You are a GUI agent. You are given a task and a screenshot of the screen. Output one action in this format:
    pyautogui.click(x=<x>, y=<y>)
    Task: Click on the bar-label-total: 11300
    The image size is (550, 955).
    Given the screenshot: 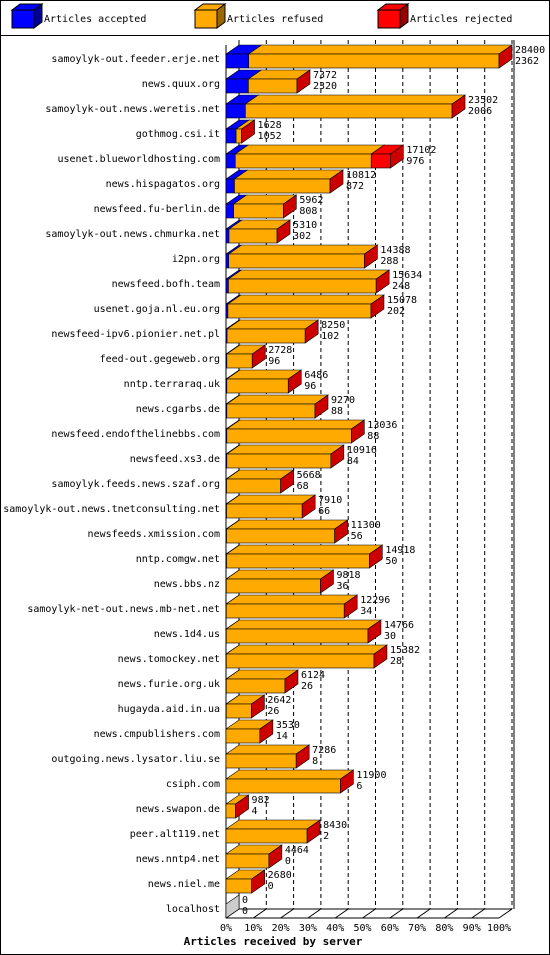 What is the action you would take?
    pyautogui.click(x=366, y=525)
    